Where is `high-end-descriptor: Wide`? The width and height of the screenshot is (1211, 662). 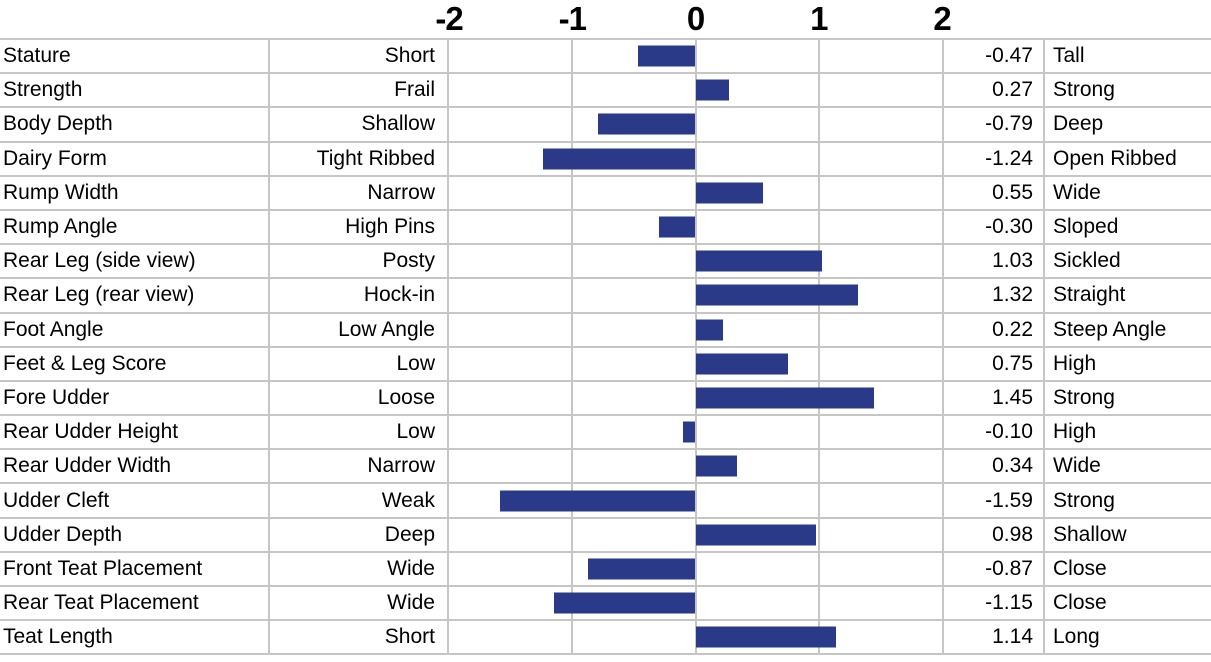
high-end-descriptor: Wide is located at coordinates (1077, 192).